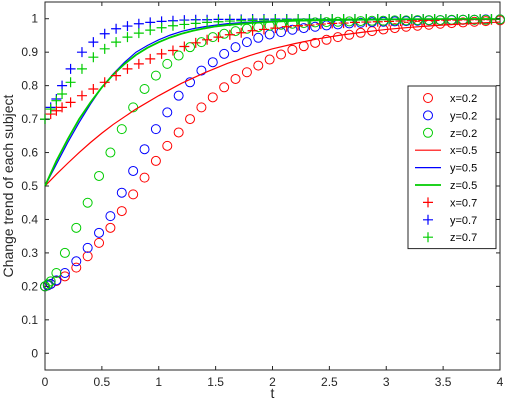  Describe the element at coordinates (29, 86) in the screenshot. I see `y-tick-label: 0.8` at that location.